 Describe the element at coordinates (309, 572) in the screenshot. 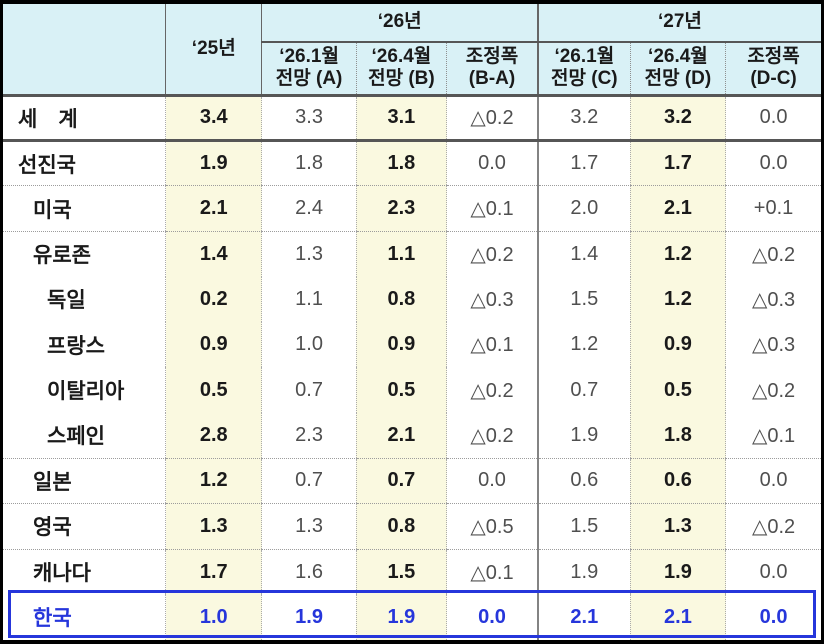

I see `cell-canada-a: 1.6` at that location.